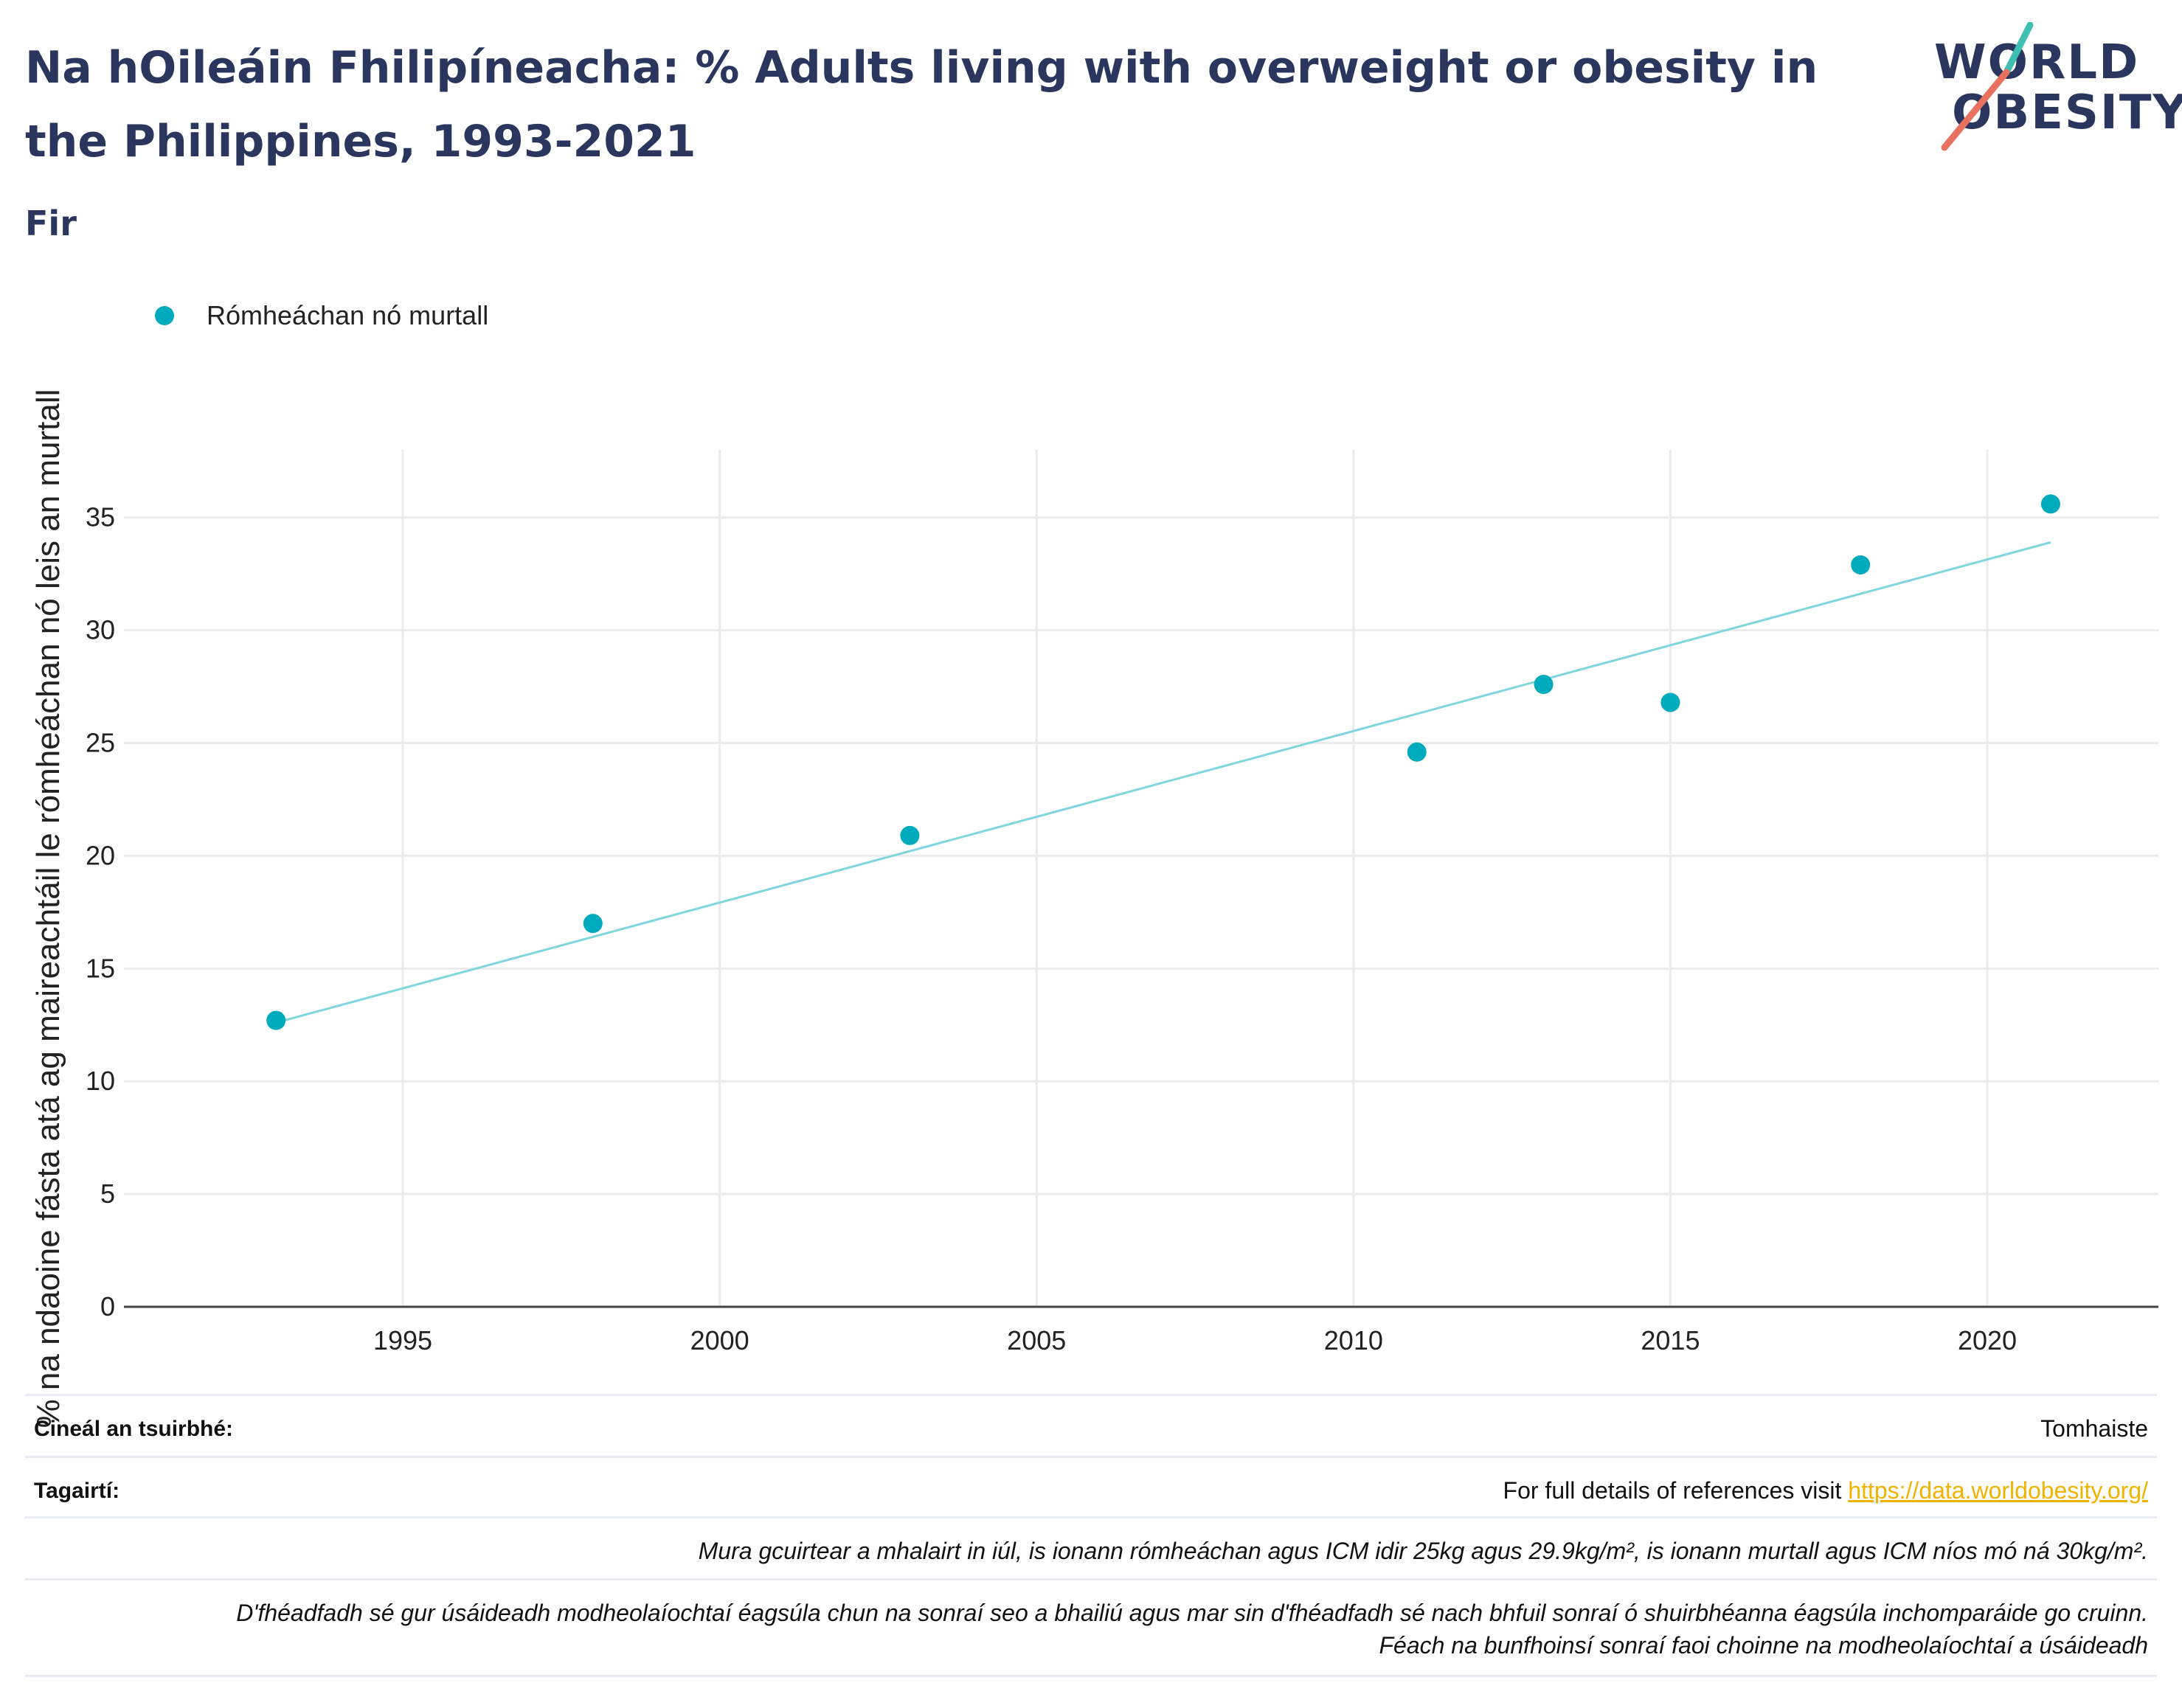 This screenshot has height=1708, width=2182. Describe the element at coordinates (164, 315) in the screenshot. I see `legend-marker` at that location.